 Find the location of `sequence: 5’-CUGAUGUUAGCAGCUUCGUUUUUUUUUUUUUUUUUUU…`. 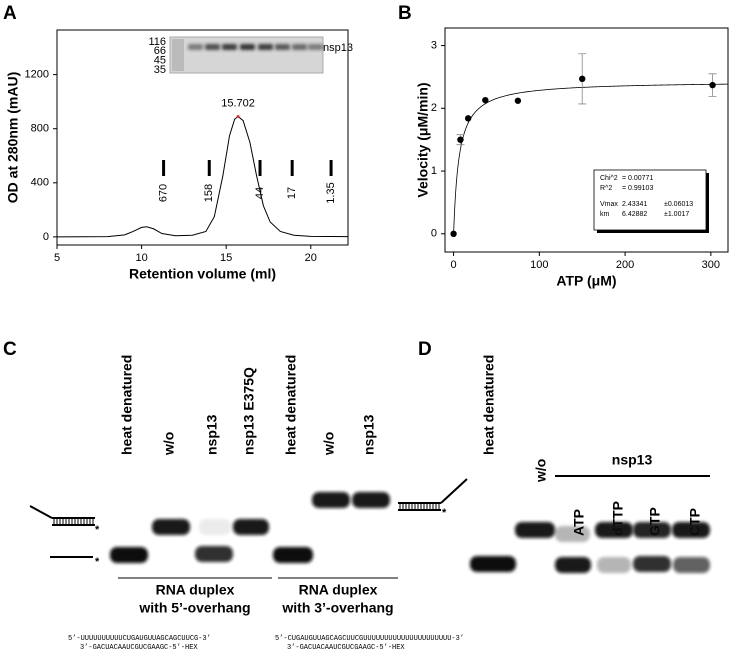

sequence: 5’-CUGAUGUUAGCAGCUUCGUUUUUUUUUUUUUUUUUUU… is located at coordinates (369, 639).